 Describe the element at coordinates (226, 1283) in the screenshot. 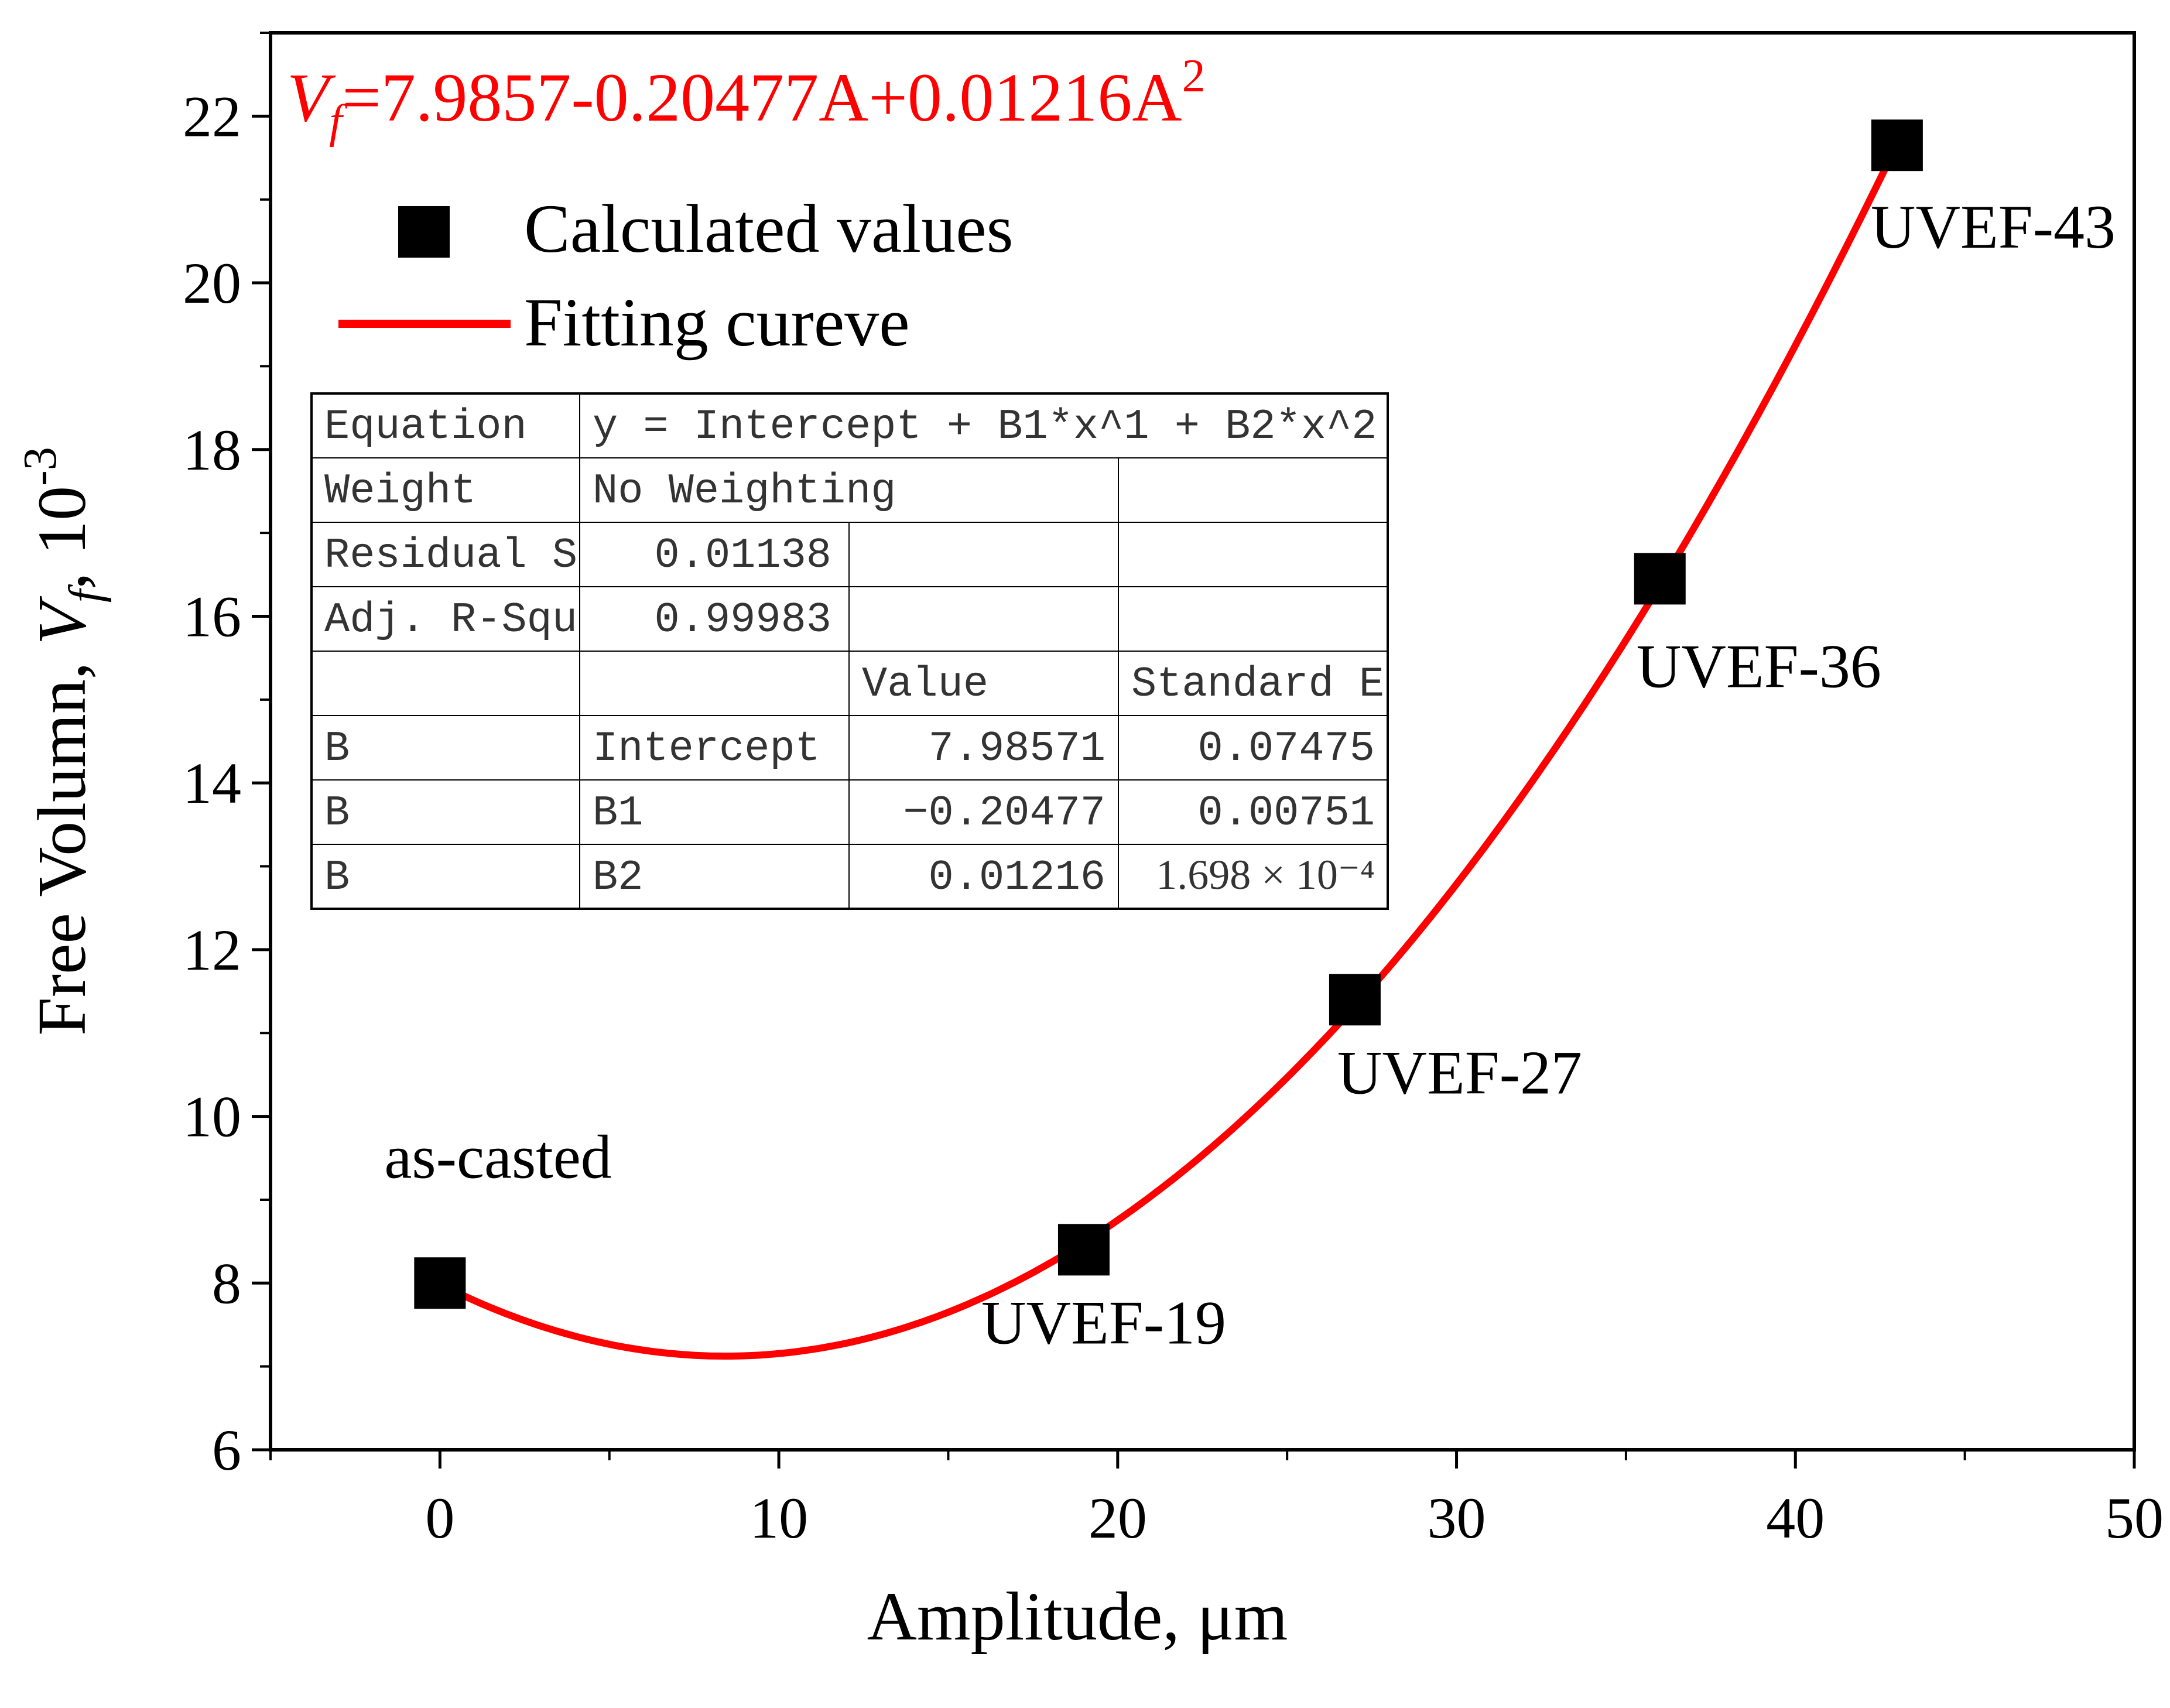

I see `y-tick-label: 8` at that location.